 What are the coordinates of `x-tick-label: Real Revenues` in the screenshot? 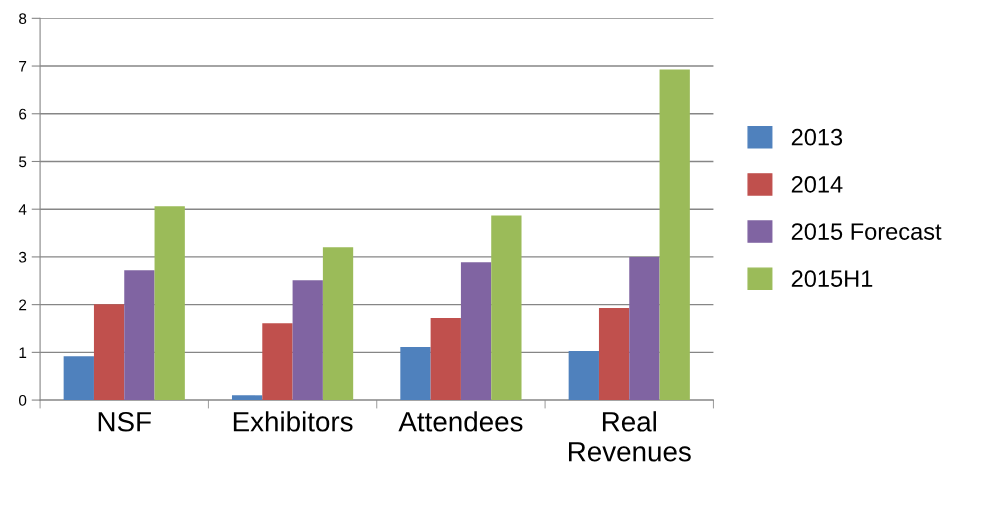 It's located at (630, 436).